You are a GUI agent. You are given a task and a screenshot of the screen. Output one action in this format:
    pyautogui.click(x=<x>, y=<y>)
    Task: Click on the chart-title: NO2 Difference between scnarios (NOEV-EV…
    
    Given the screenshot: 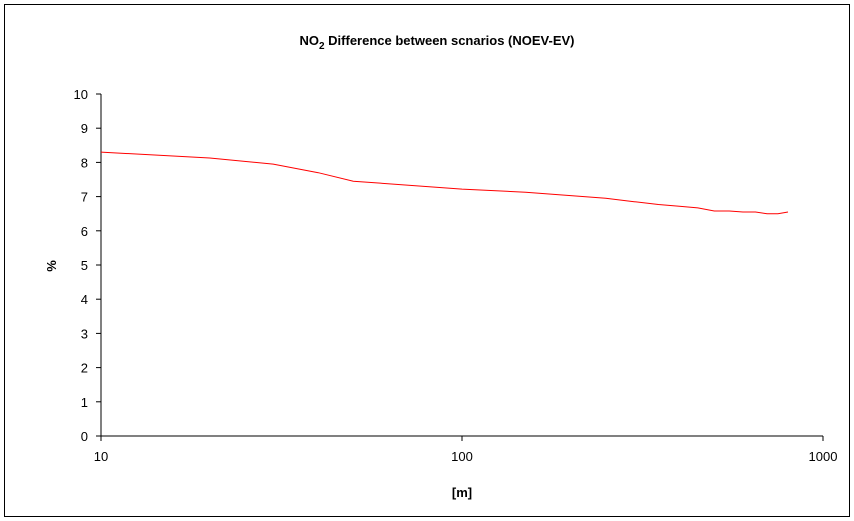 What is the action you would take?
    pyautogui.click(x=436, y=42)
    